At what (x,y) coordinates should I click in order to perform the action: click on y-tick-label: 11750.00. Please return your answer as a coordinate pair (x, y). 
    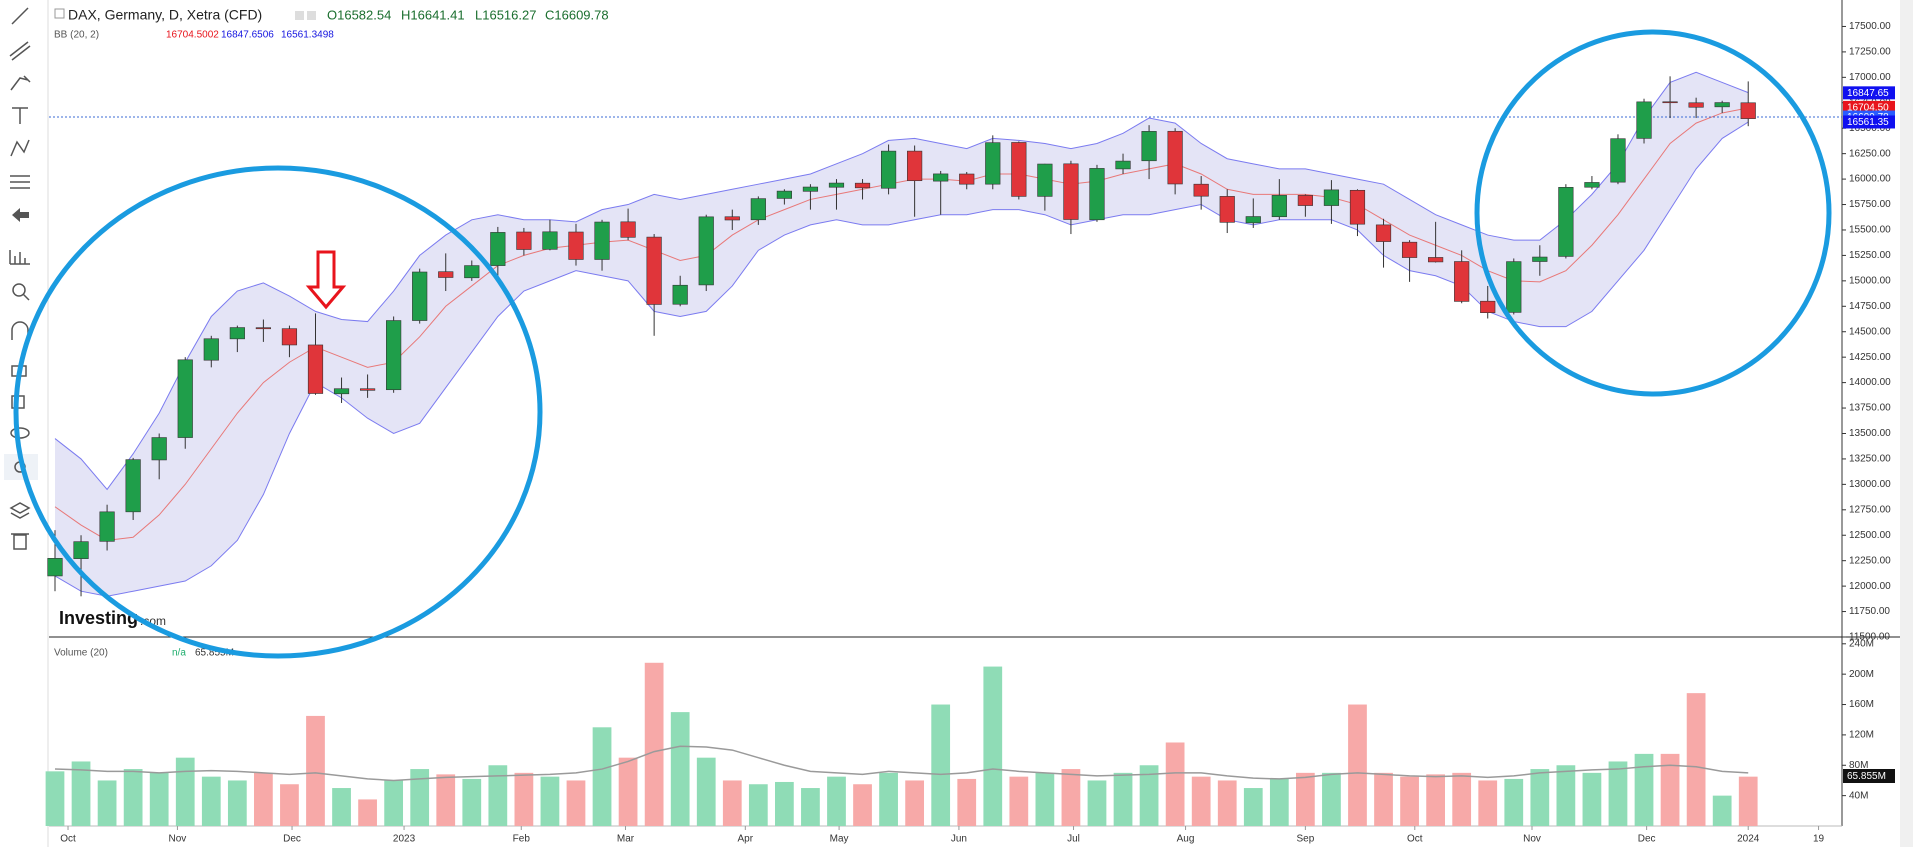
    Looking at the image, I should click on (1869, 611).